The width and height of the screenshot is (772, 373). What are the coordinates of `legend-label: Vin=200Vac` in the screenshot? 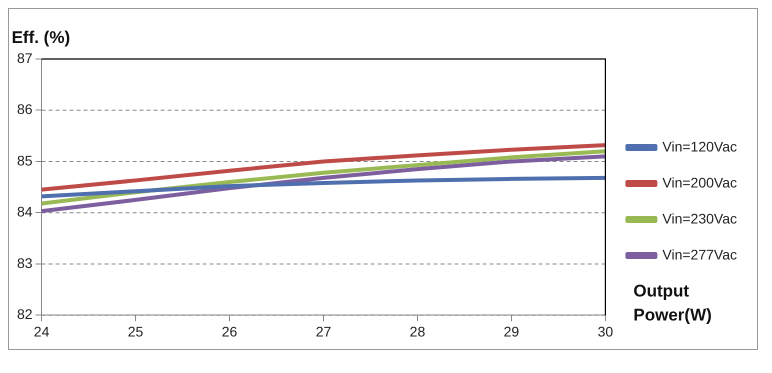 It's located at (700, 182).